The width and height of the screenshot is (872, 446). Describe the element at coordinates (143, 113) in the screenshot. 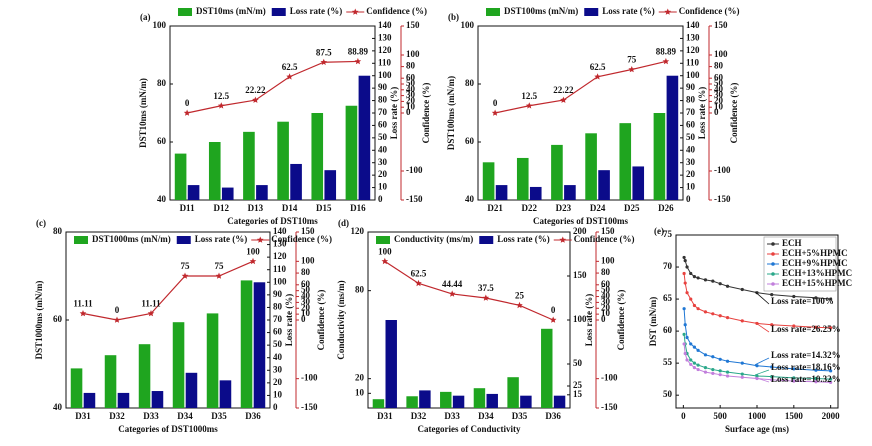

I see `y-axis-title: DST10ms (mN/m)` at that location.